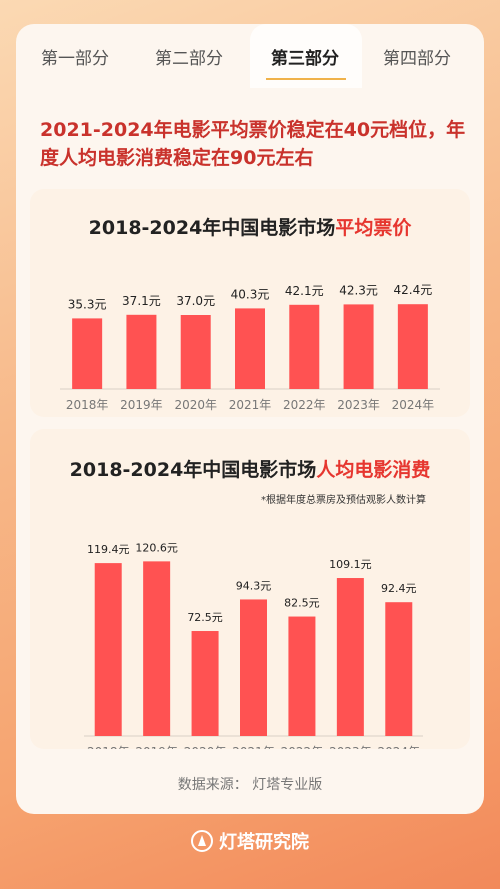 This screenshot has height=889, width=500. Describe the element at coordinates (373, 470) in the screenshot. I see `chart2-title-highlight: 人均电影消费` at that location.